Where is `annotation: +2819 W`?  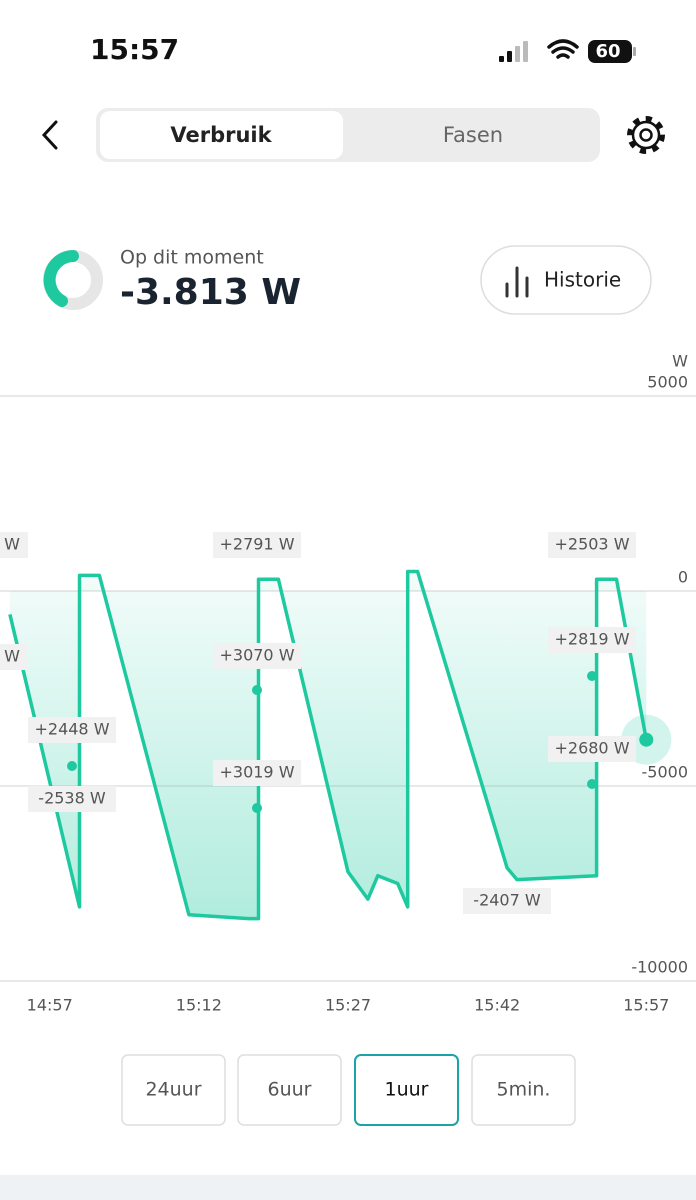
annotation: +2819 W is located at coordinates (591, 639).